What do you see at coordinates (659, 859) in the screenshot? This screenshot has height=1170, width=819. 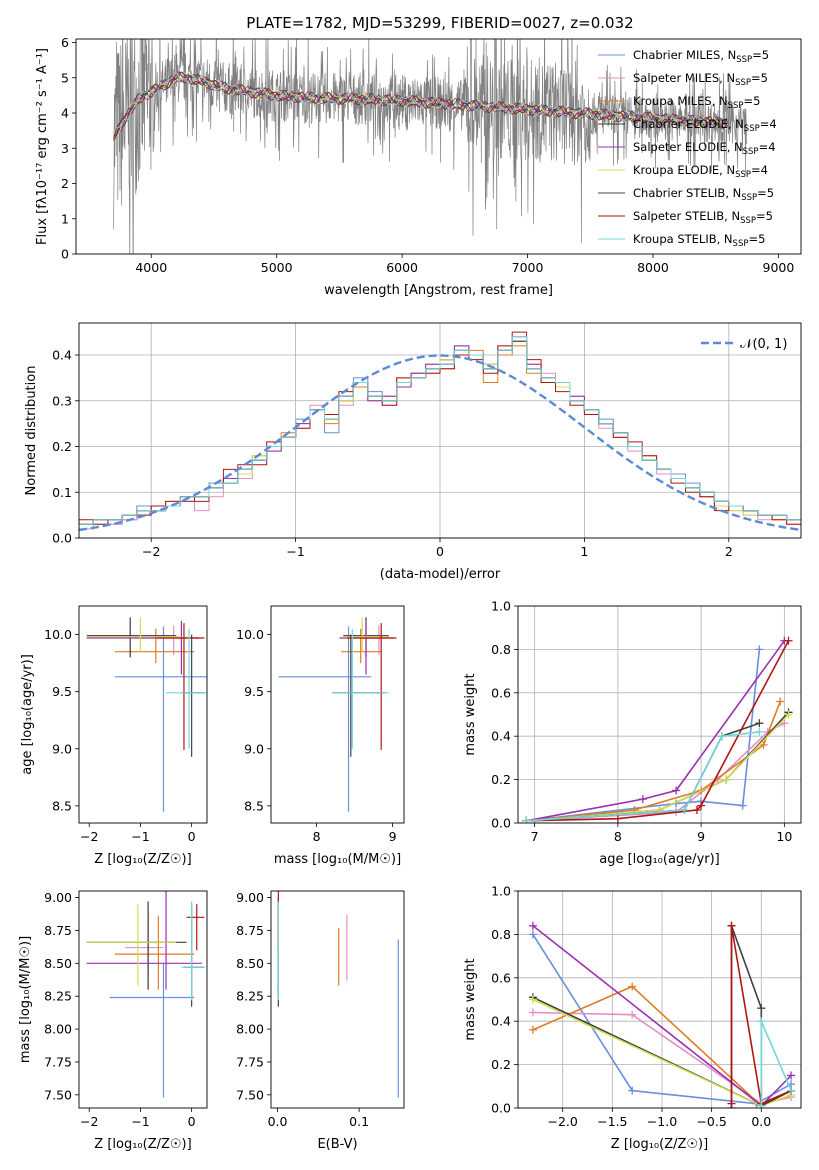 I see `x-axis-label: age [log₁₀(age/yr)]` at bounding box center [659, 859].